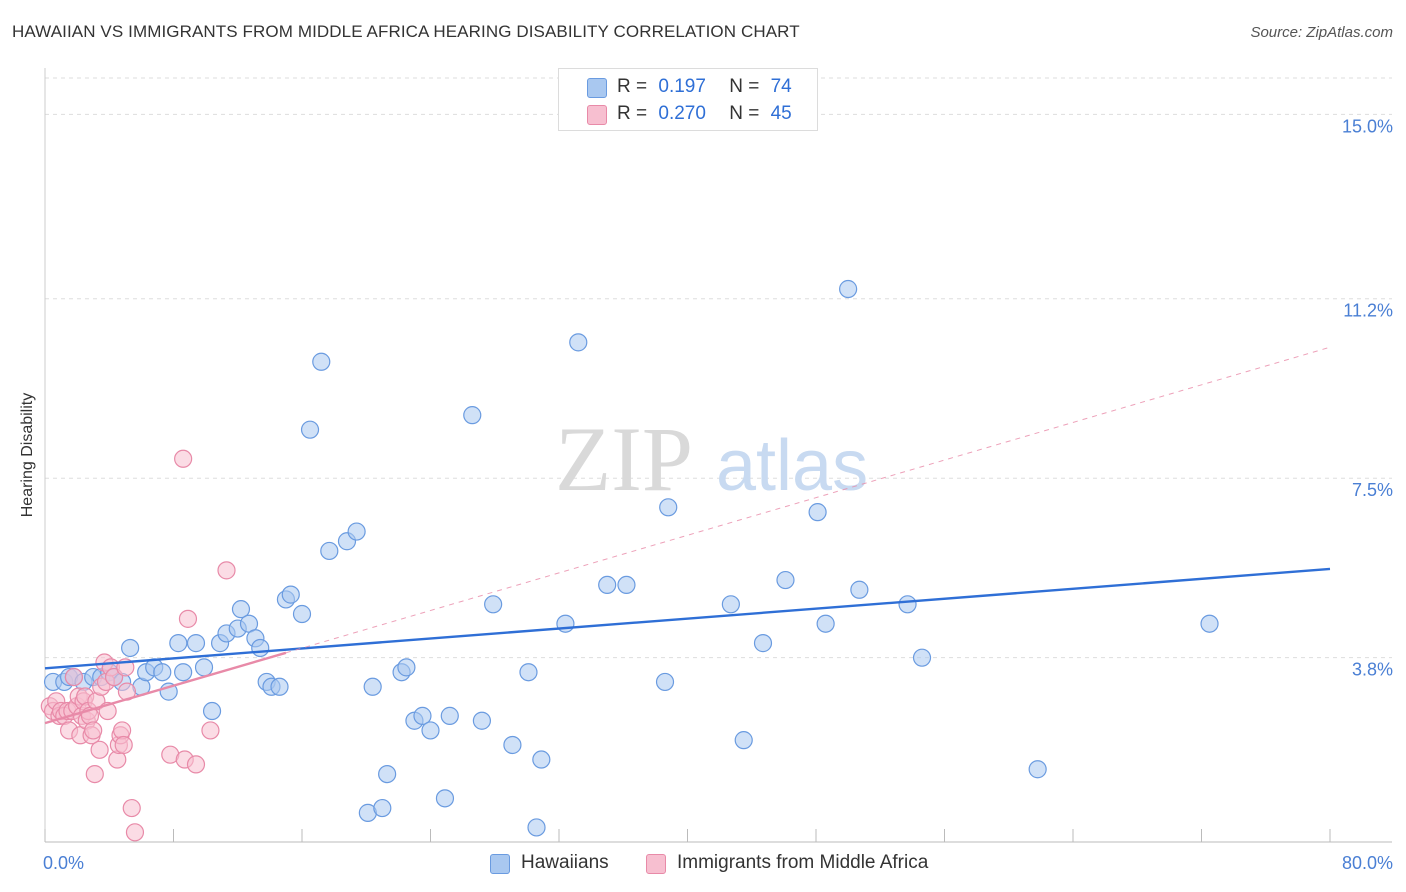 This screenshot has height=892, width=1406. Describe the element at coordinates (682, 86) in the screenshot. I see `r-value: 0.197` at that location.